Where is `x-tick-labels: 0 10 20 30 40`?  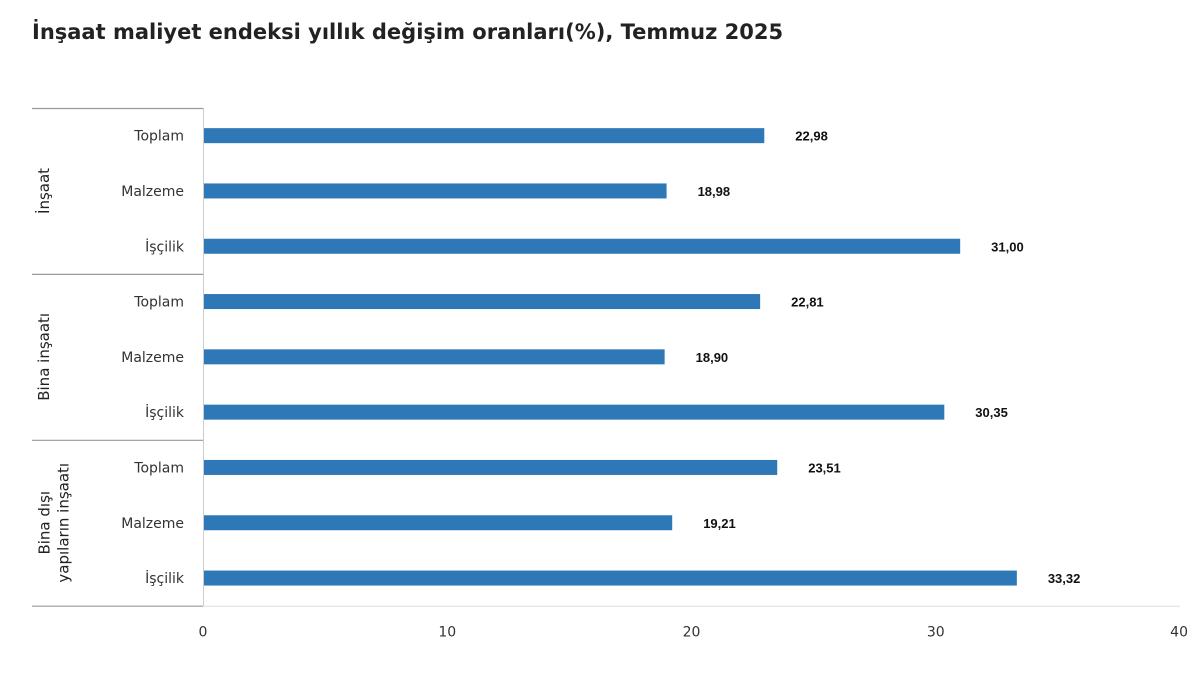
x-tick-labels: 0 10 20 30 40 is located at coordinates (693, 633).